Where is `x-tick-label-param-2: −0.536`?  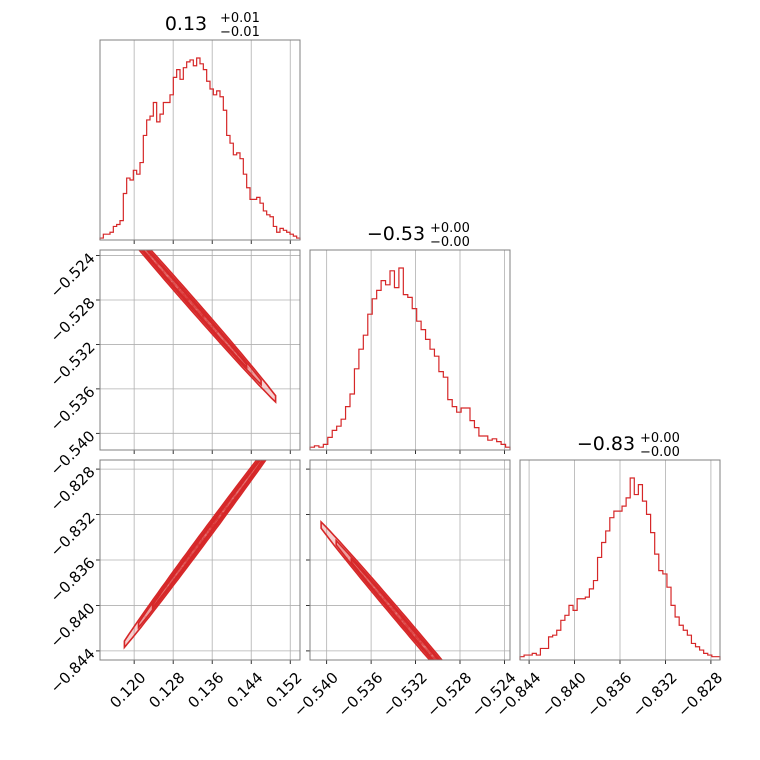
x-tick-label-param-2: −0.536 is located at coordinates (360, 695).